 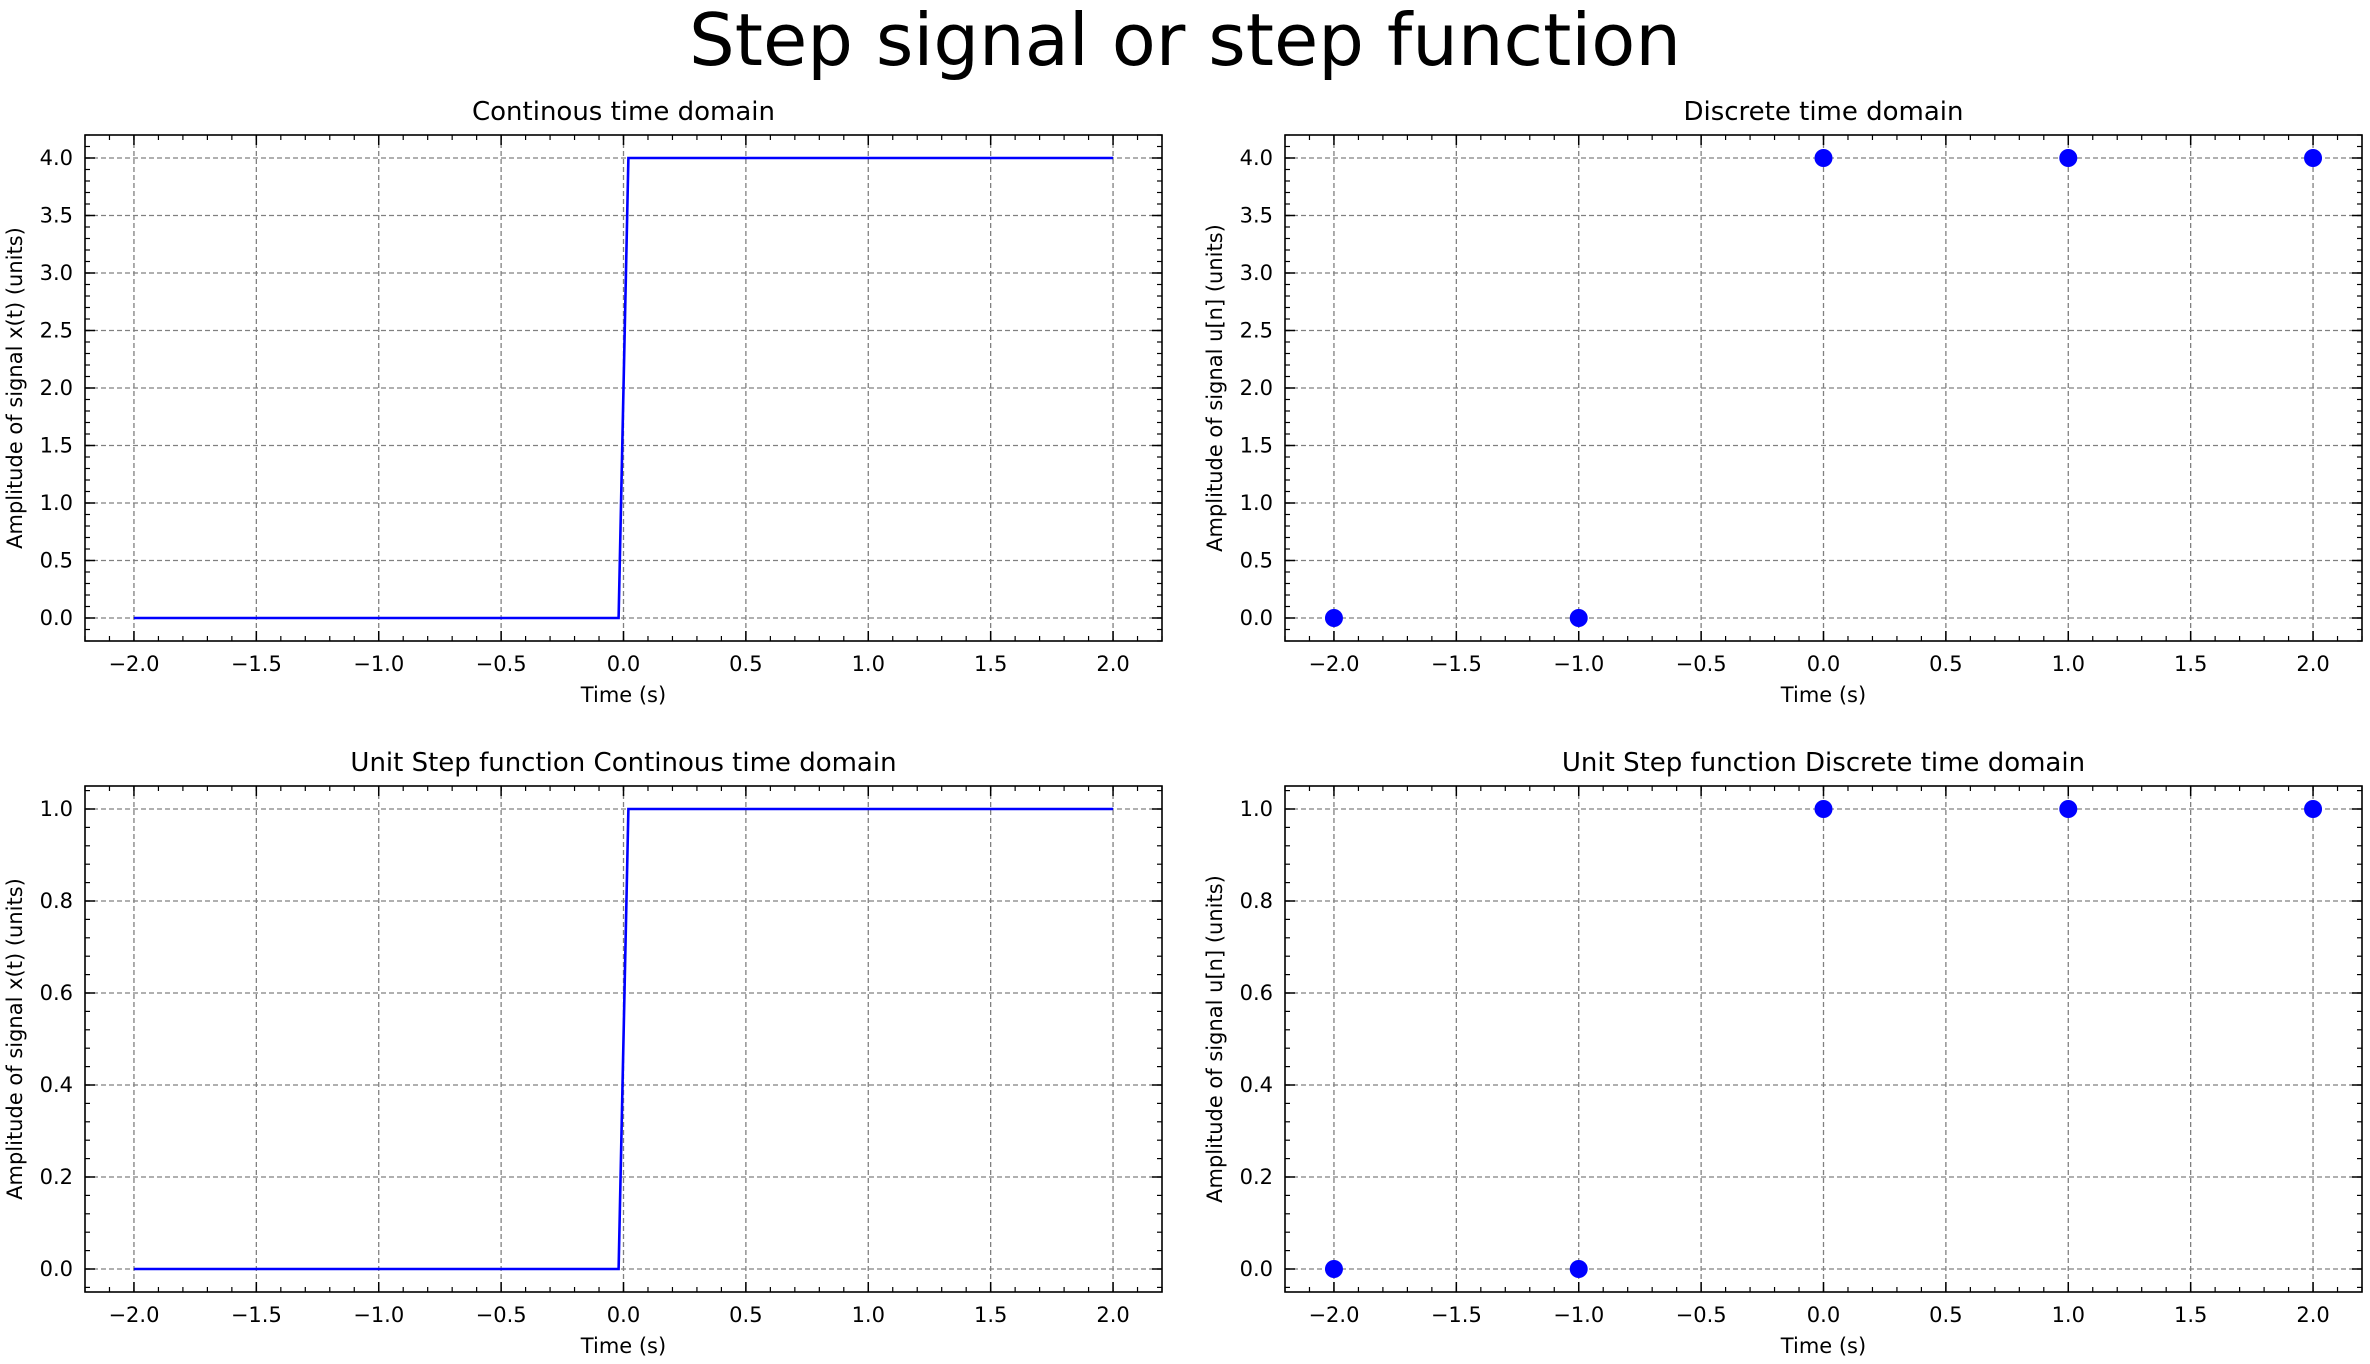 I want to click on panel-title: Continous time domain, so click(x=623, y=112).